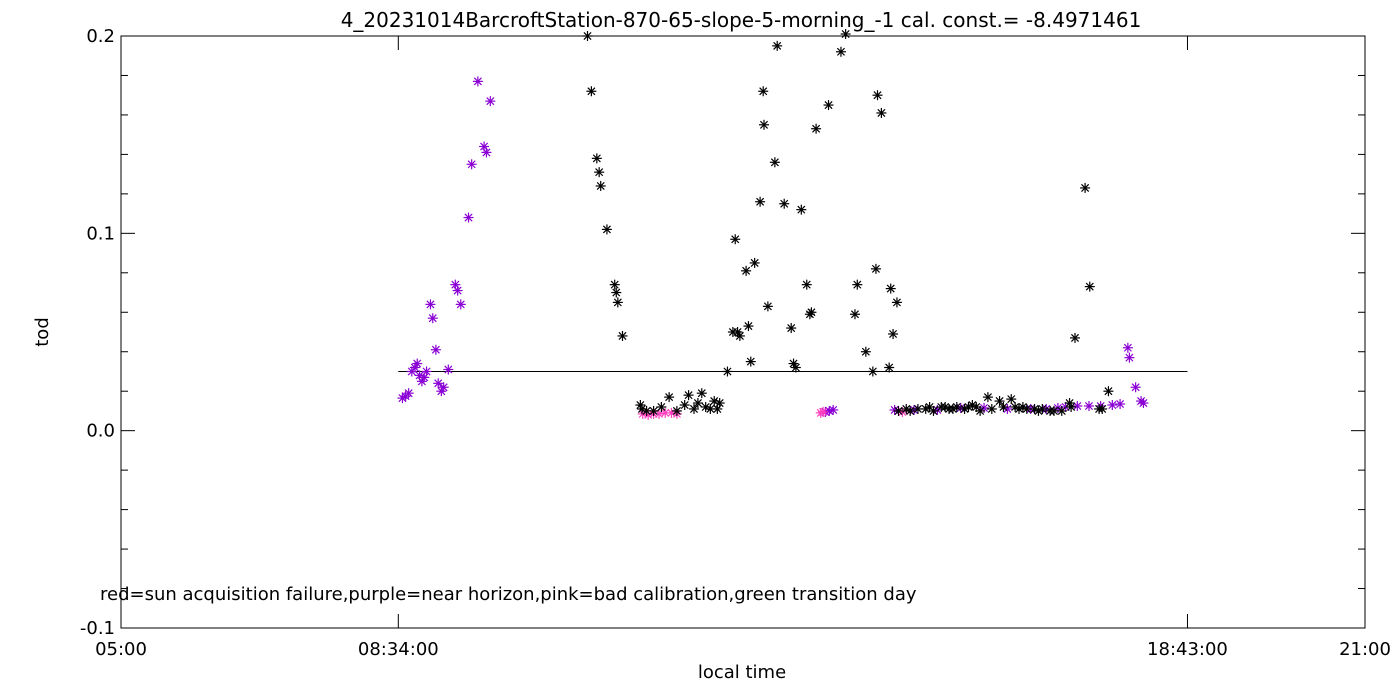  Describe the element at coordinates (100, 36) in the screenshot. I see `y-tick-label: 0.2` at that location.